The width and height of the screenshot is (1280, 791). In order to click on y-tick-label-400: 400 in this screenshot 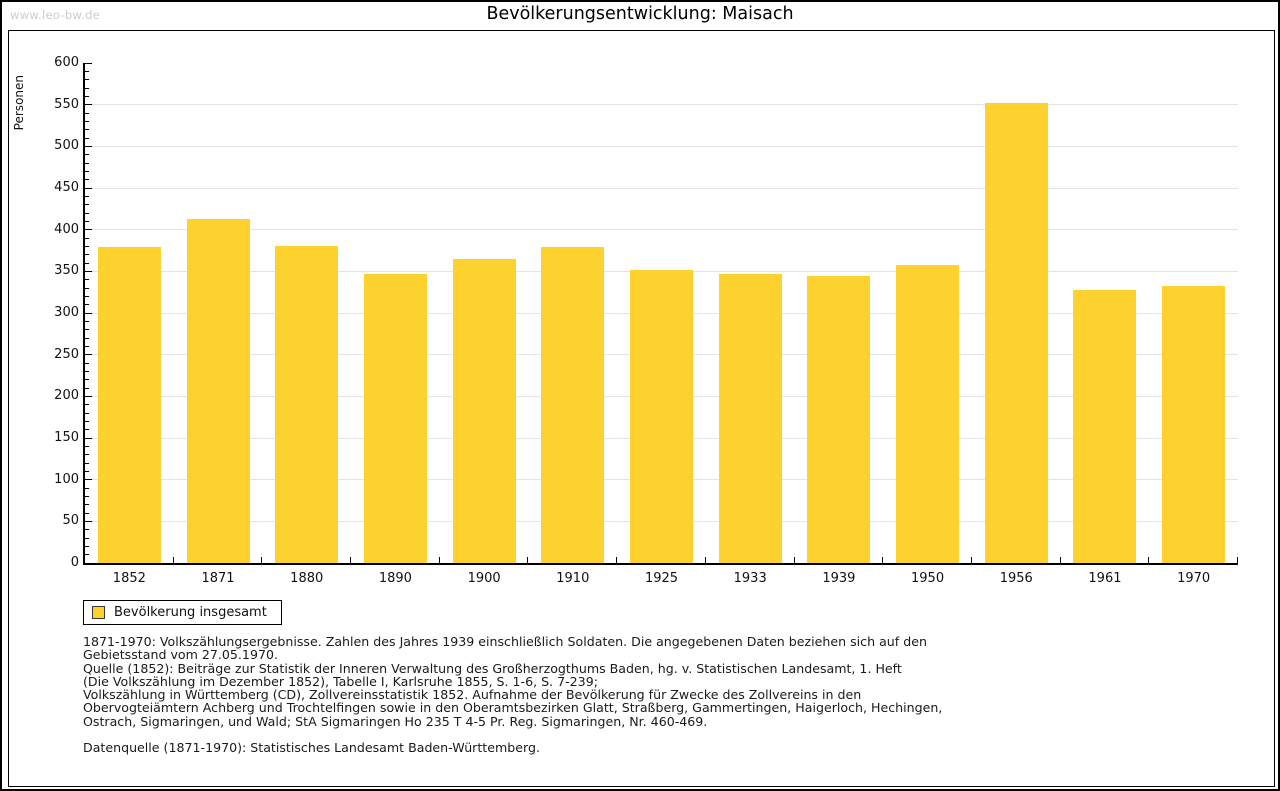, I will do `click(66, 229)`.